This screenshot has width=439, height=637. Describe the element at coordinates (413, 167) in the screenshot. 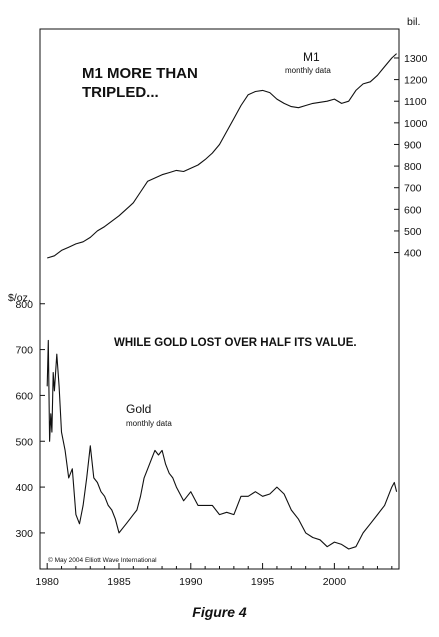

I see `m1-y-tick-label: 800` at that location.